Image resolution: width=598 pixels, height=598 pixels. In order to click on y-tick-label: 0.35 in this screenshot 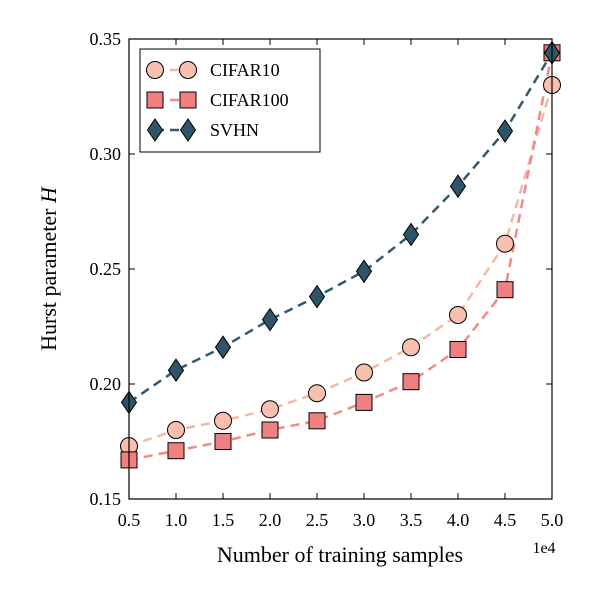, I will do `click(106, 39)`.